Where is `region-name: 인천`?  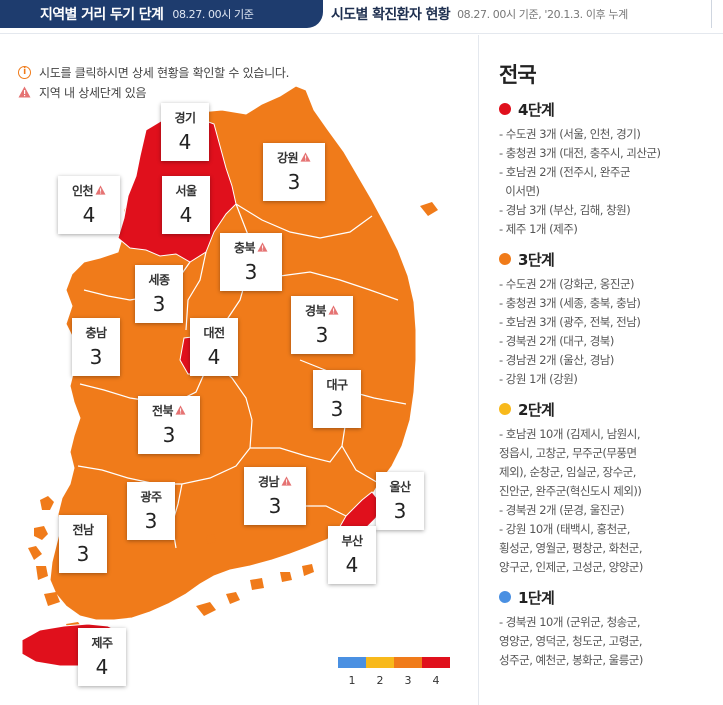
region-name: 인천 is located at coordinates (89, 190).